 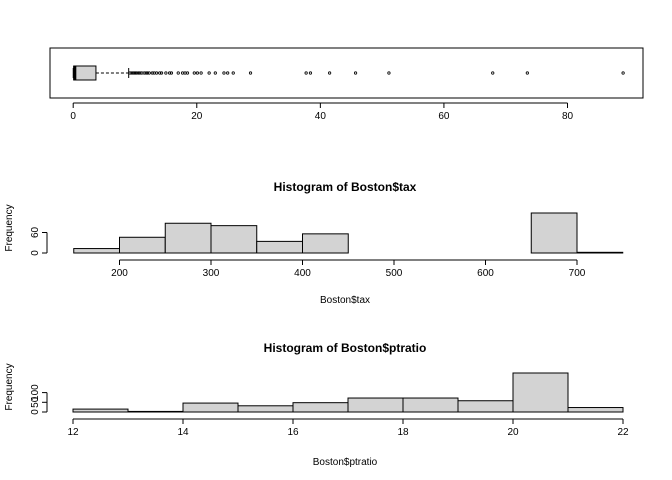 I want to click on x-axis-title: Boston$tax, so click(x=345, y=300).